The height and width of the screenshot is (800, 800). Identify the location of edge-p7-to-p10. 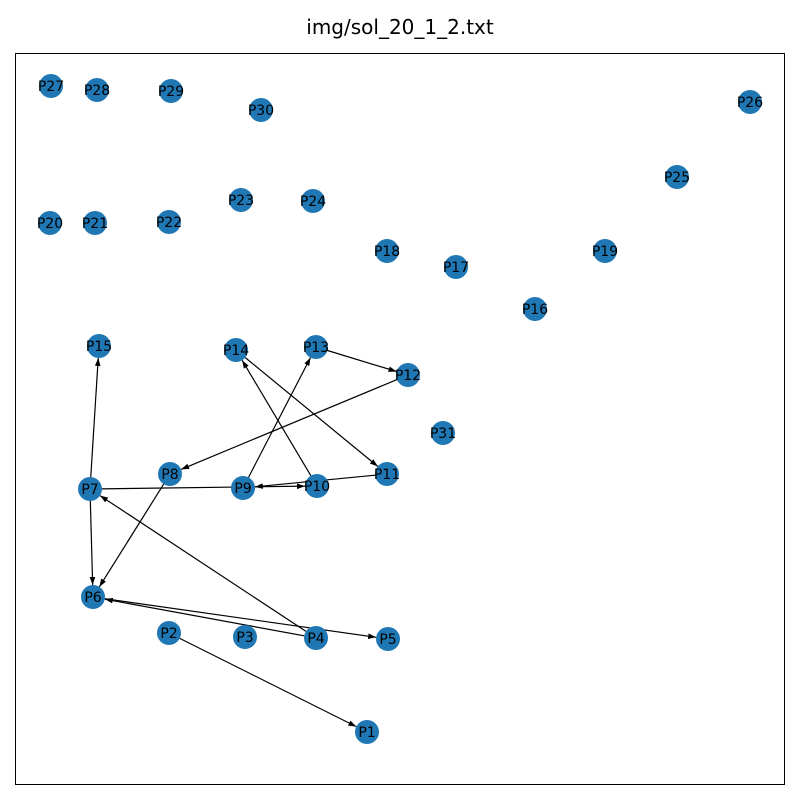
(203, 486).